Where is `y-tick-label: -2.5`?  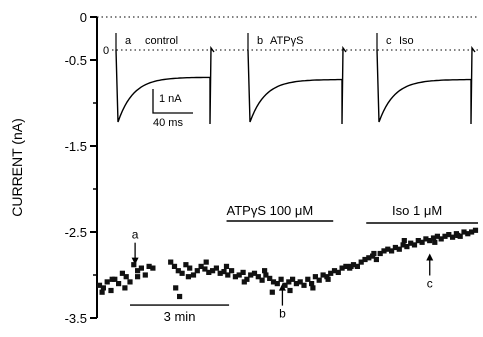 y-tick-label: -2.5 is located at coordinates (76, 232).